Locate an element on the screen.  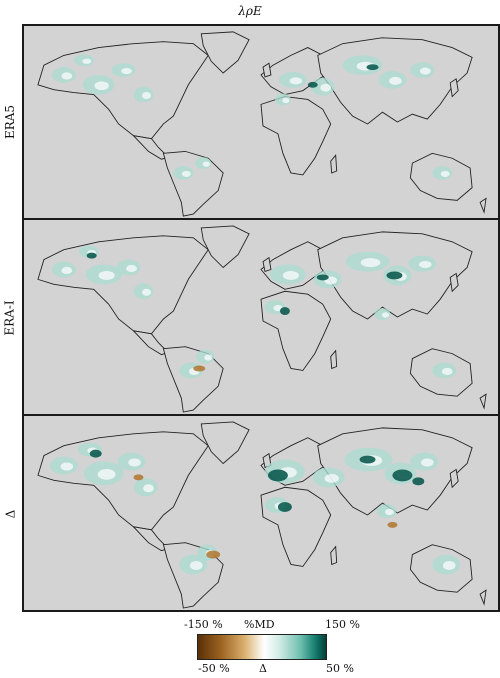
row-label-delta: Δ is located at coordinates (9, 514).